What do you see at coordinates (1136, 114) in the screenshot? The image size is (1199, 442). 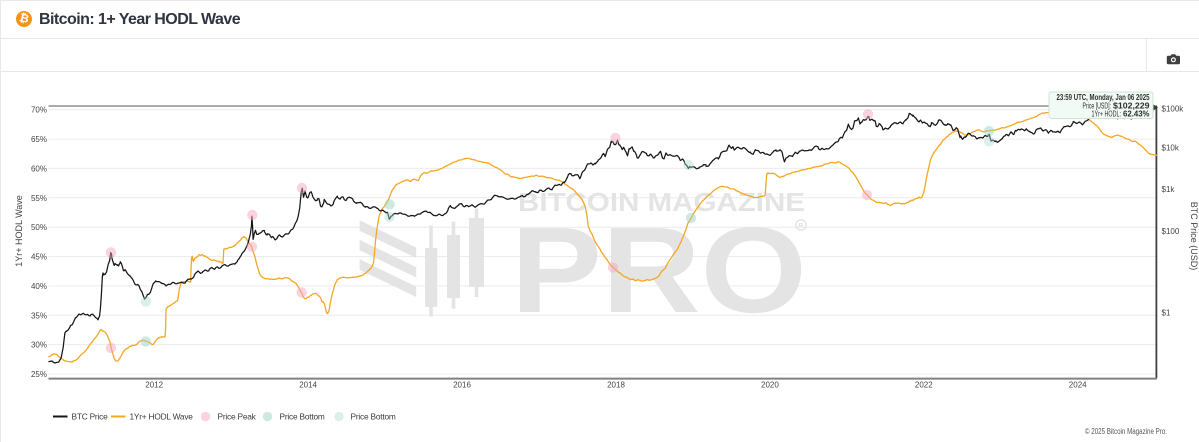 I see `svg-text: 62.43%` at bounding box center [1136, 114].